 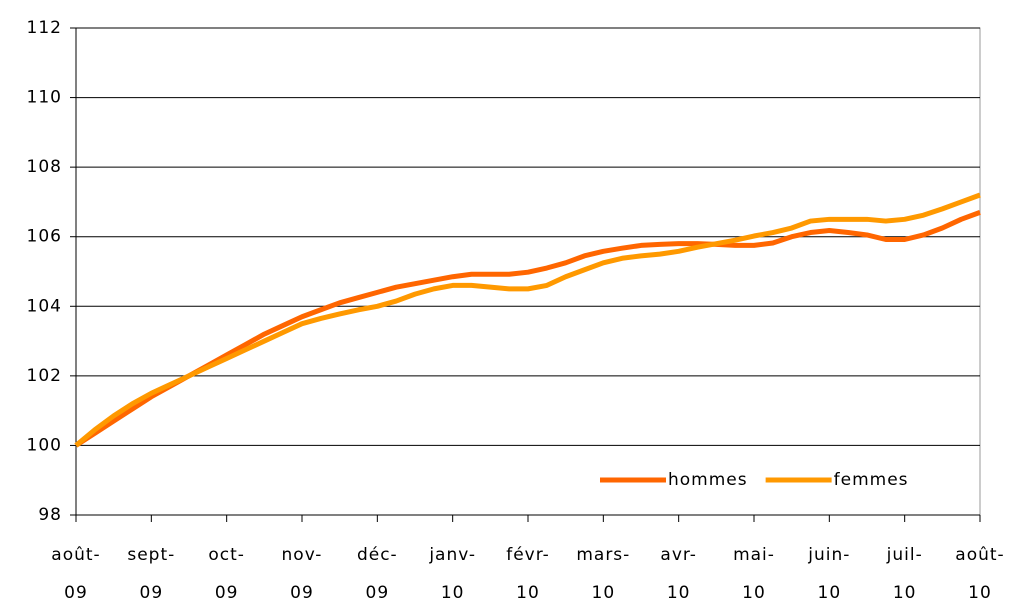 I want to click on x-tick-label: nov-09, so click(x=302, y=574).